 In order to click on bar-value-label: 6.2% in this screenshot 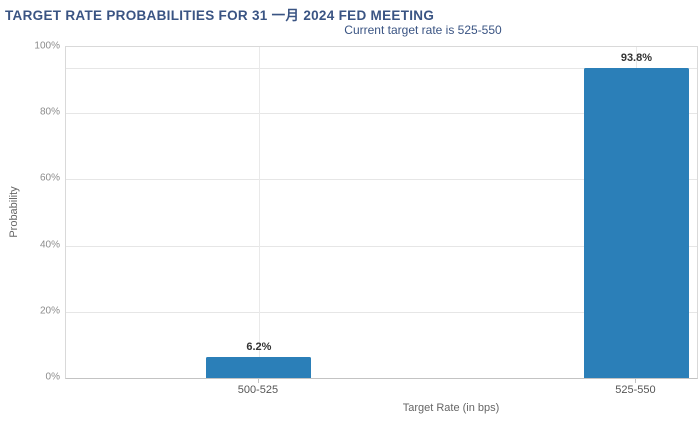, I will do `click(259, 347)`.